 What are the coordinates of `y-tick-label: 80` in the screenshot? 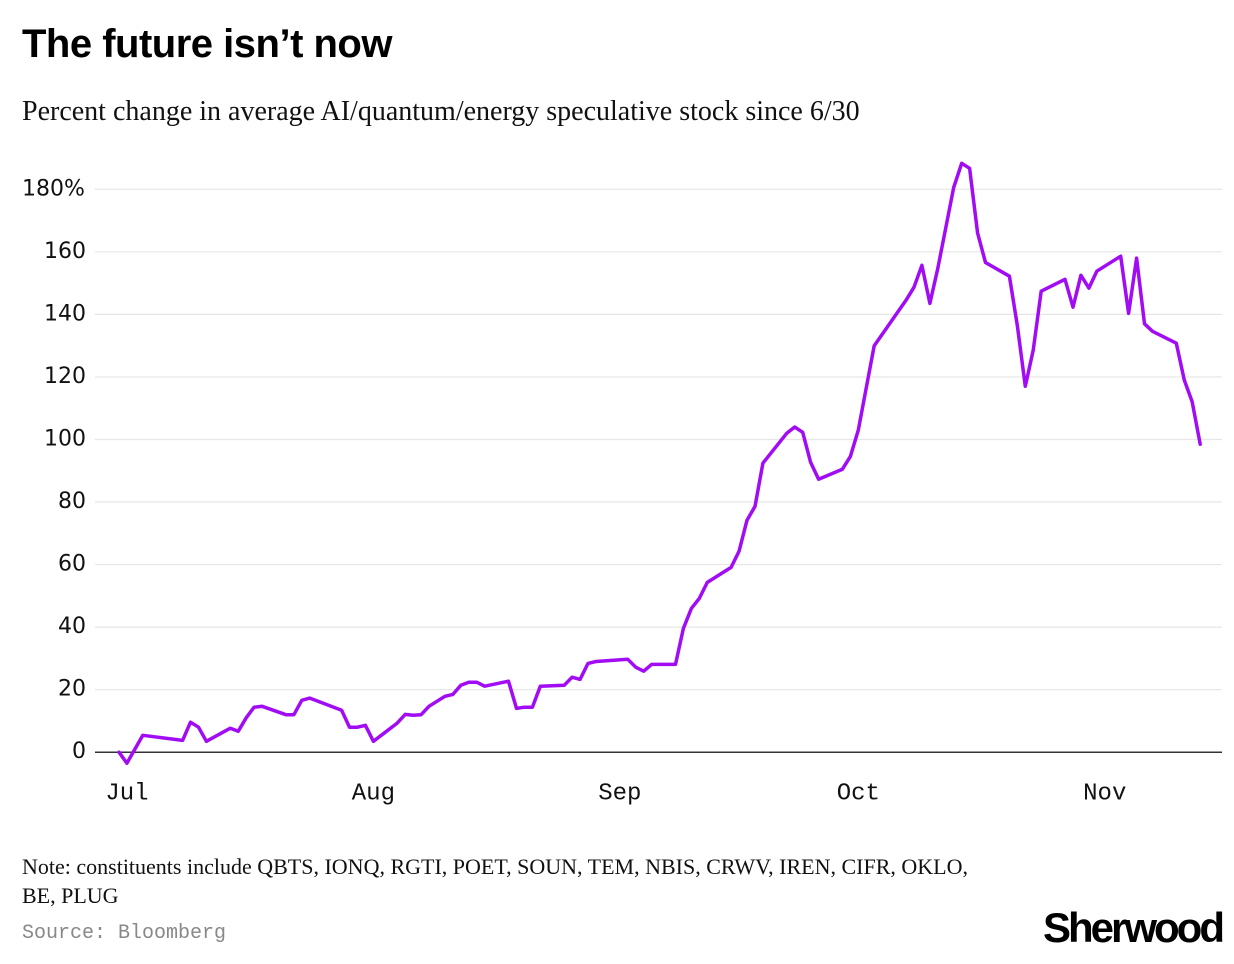 It's located at (72, 501).